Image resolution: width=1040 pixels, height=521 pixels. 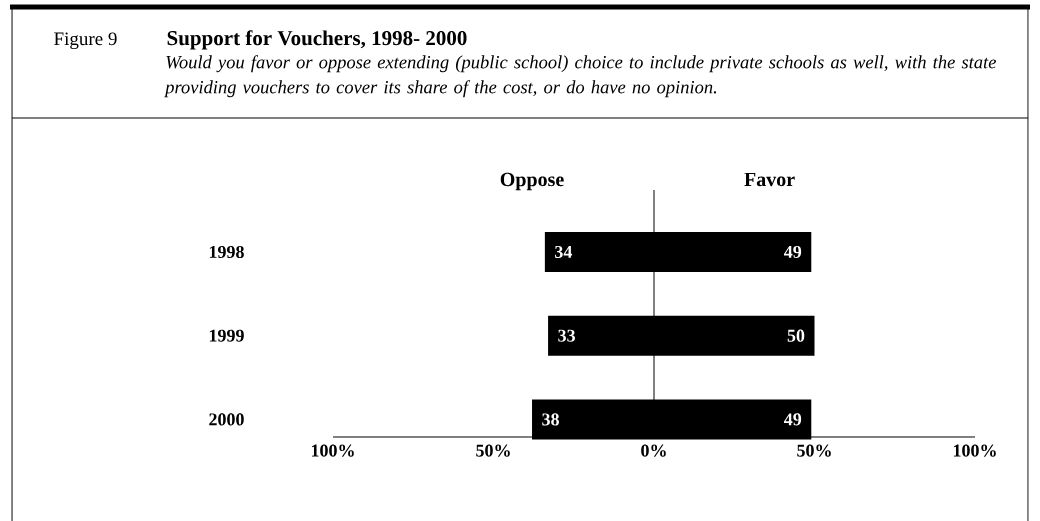 What do you see at coordinates (653, 450) in the screenshot?
I see `x-tick-label: 0%` at bounding box center [653, 450].